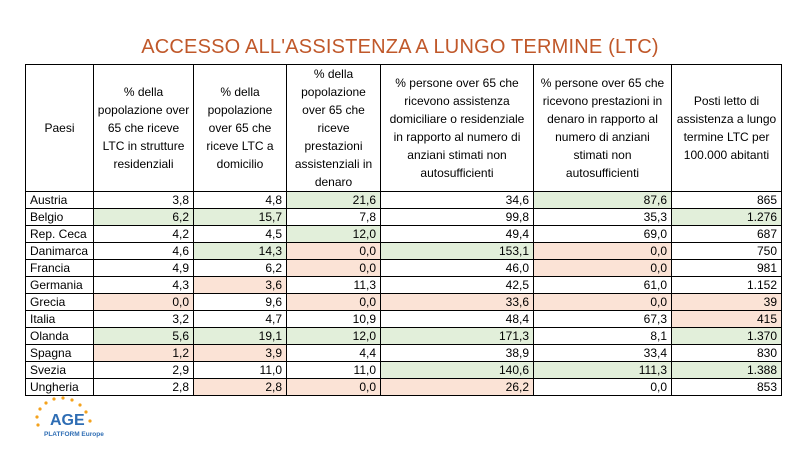  I want to click on table-row: Danimarca 4,6 14,3 0,0 153,1 0,0 750, so click(403, 251).